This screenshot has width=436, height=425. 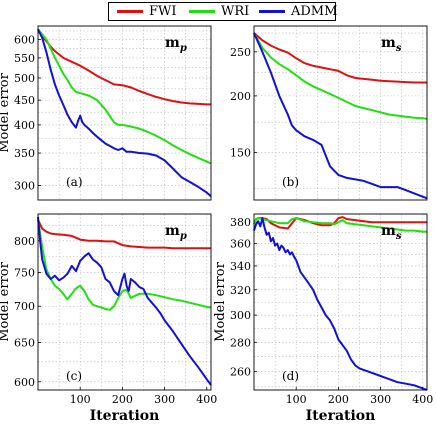 What do you see at coordinates (130, 11) in the screenshot?
I see `legend-swatch-fwi` at bounding box center [130, 11].